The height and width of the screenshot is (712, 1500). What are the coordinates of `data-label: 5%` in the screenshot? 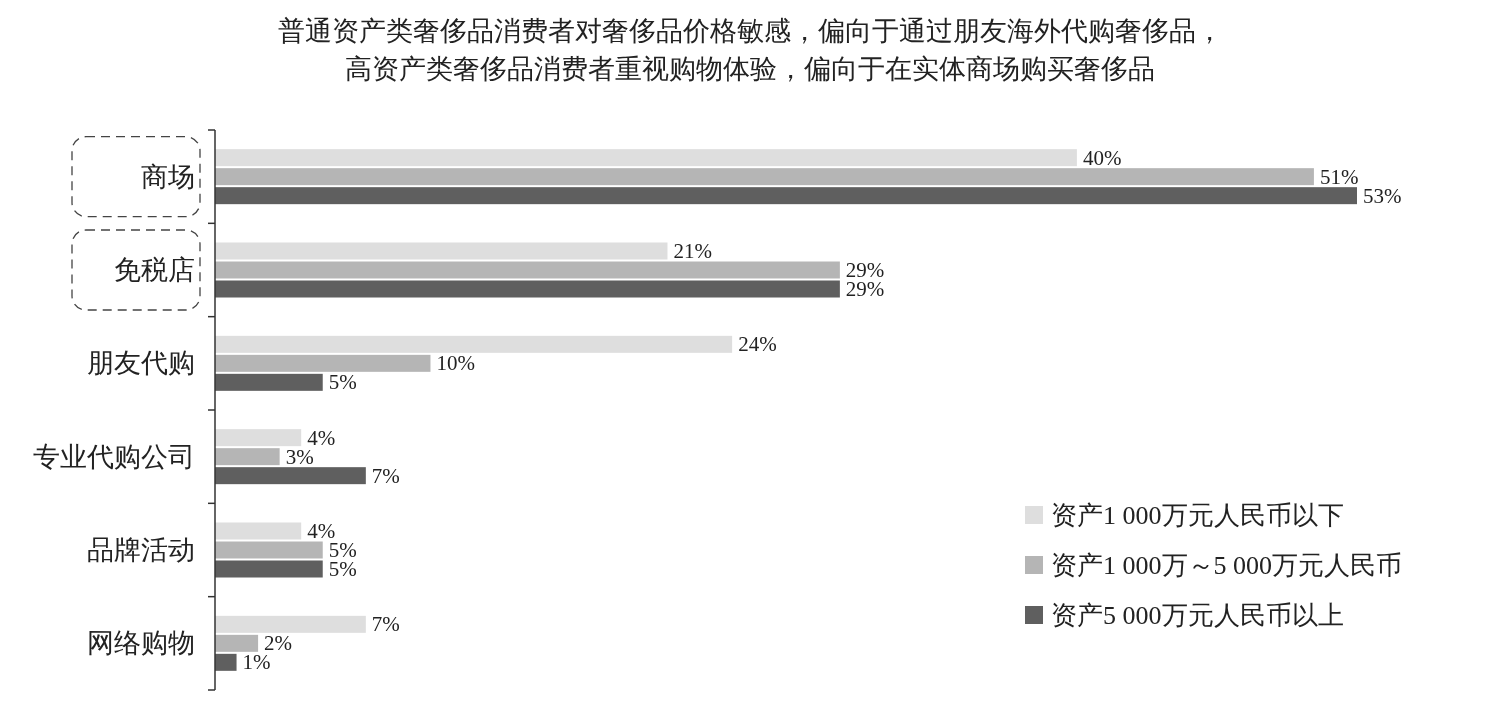 It's located at (342, 382).